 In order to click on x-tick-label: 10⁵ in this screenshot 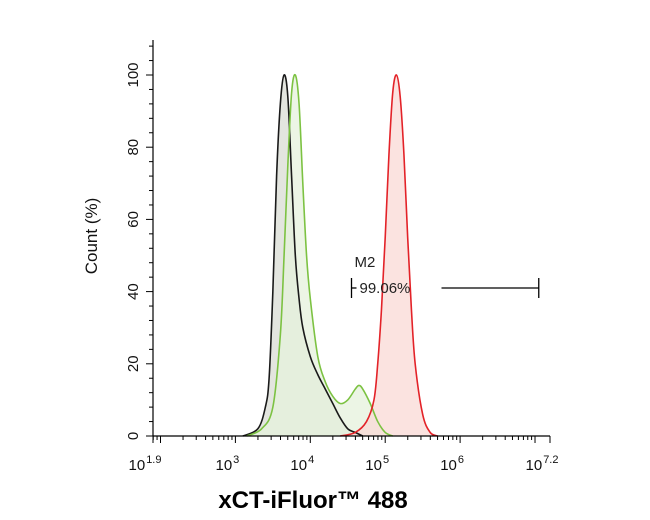, I will do `click(377, 464)`.